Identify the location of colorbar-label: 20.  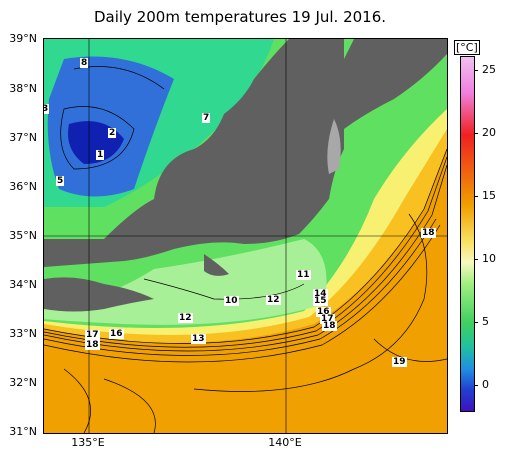
(489, 132).